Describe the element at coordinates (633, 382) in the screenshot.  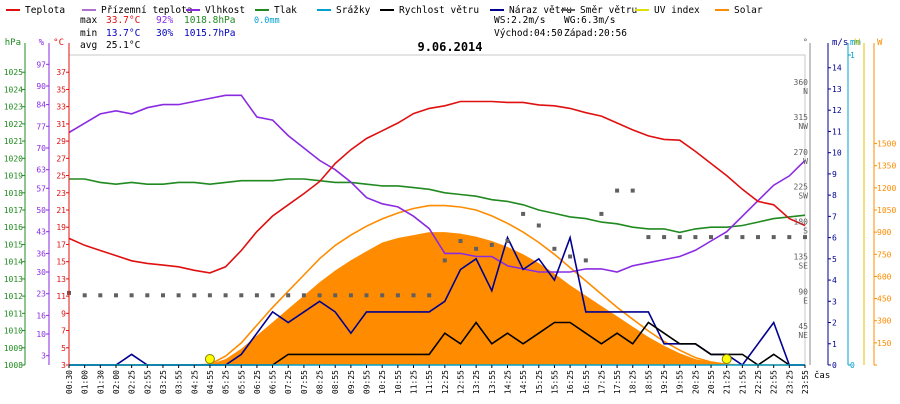
I see `x-tick-label: 18:25` at that location.